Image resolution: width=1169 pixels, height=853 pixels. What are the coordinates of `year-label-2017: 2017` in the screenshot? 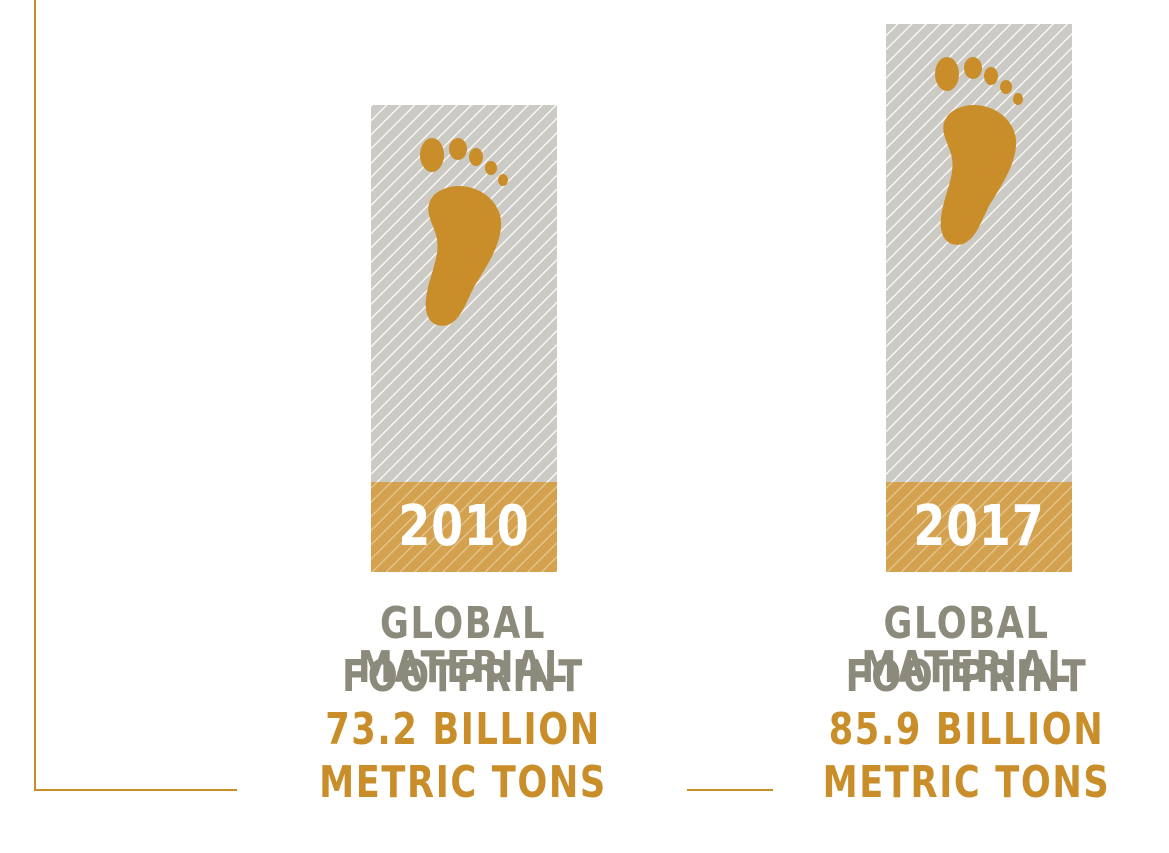 It's located at (978, 527).